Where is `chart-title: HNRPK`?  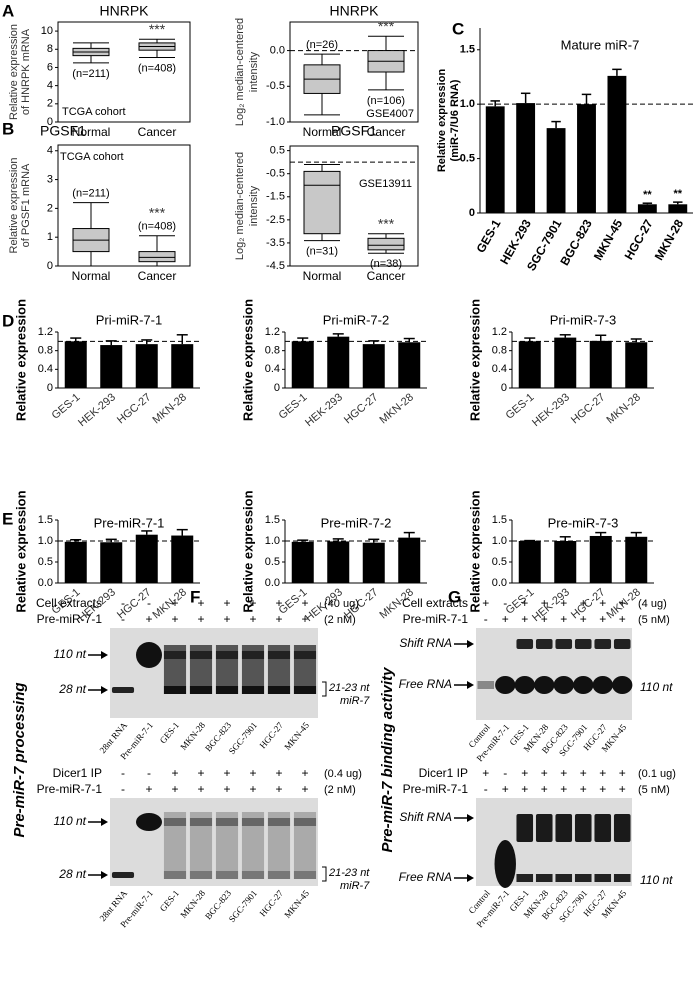
chart-title: HNRPK is located at coordinates (354, 11).